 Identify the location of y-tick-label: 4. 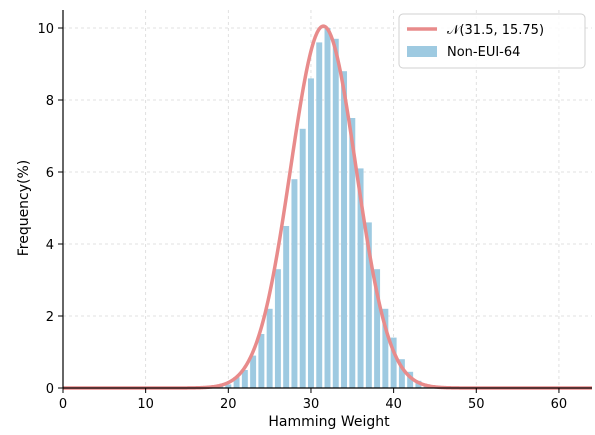
(50, 245).